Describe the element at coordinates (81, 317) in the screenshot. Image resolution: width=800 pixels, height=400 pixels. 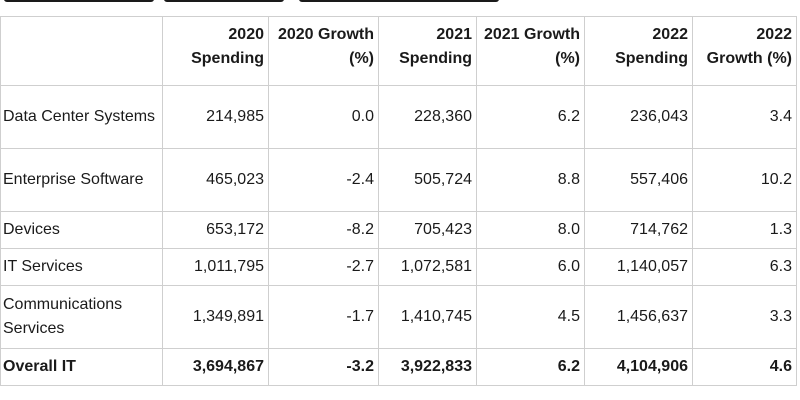
I see `row-category: Communications Services` at that location.